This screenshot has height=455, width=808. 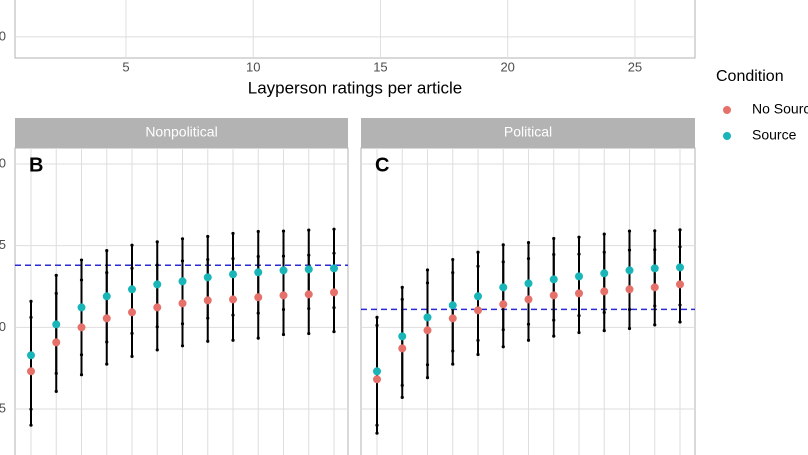 What do you see at coordinates (3, 407) in the screenshot?
I see `y-tick-label: -5` at bounding box center [3, 407].